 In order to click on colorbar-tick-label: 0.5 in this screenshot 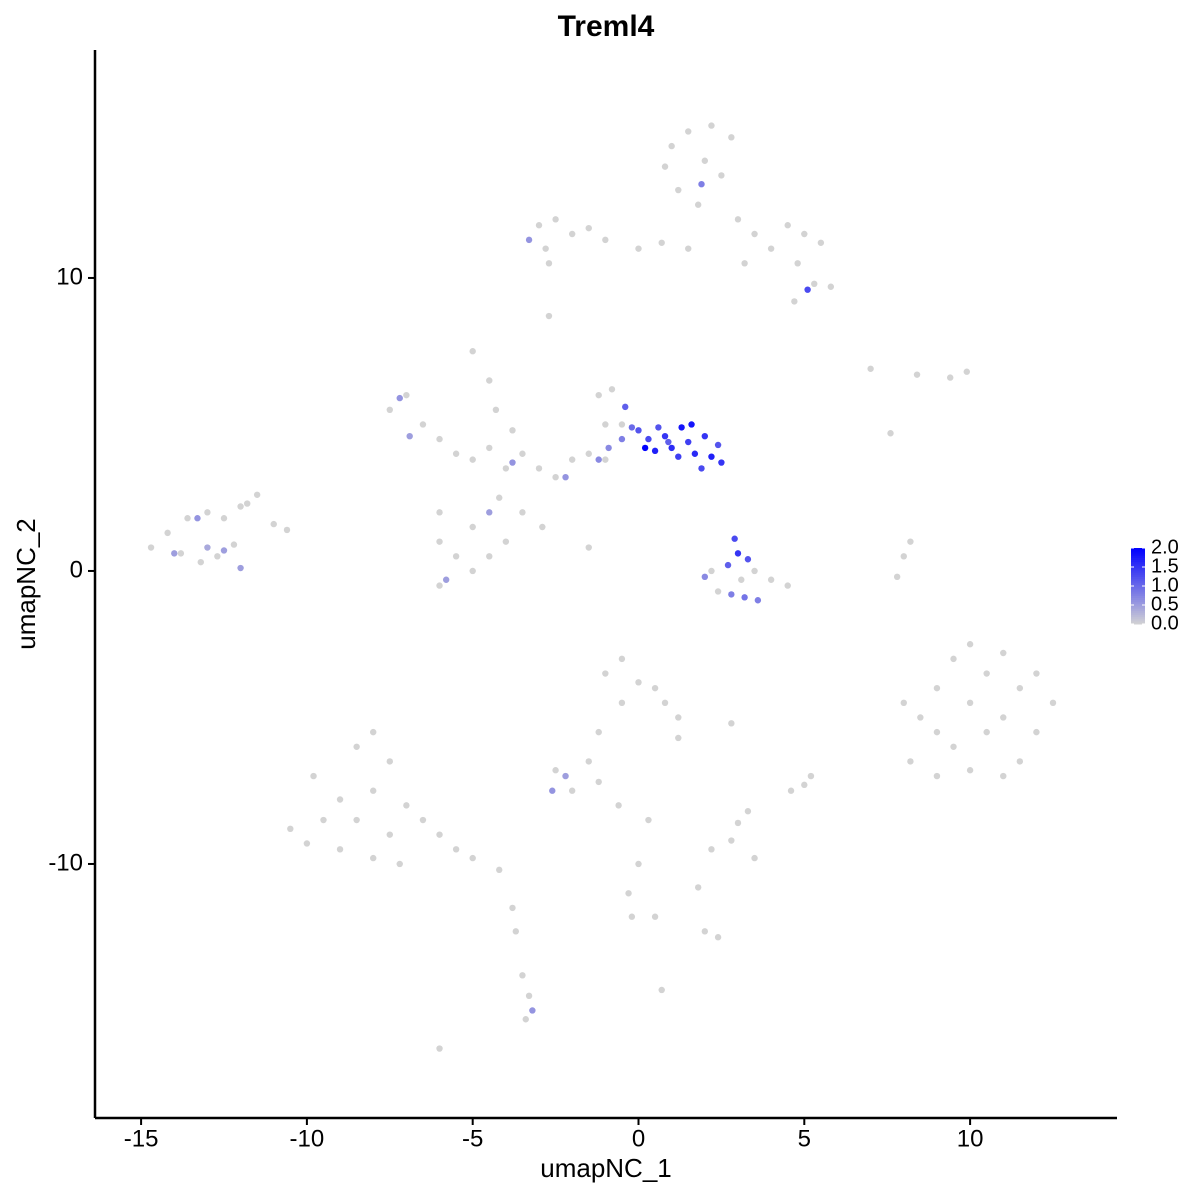, I will do `click(1165, 604)`.